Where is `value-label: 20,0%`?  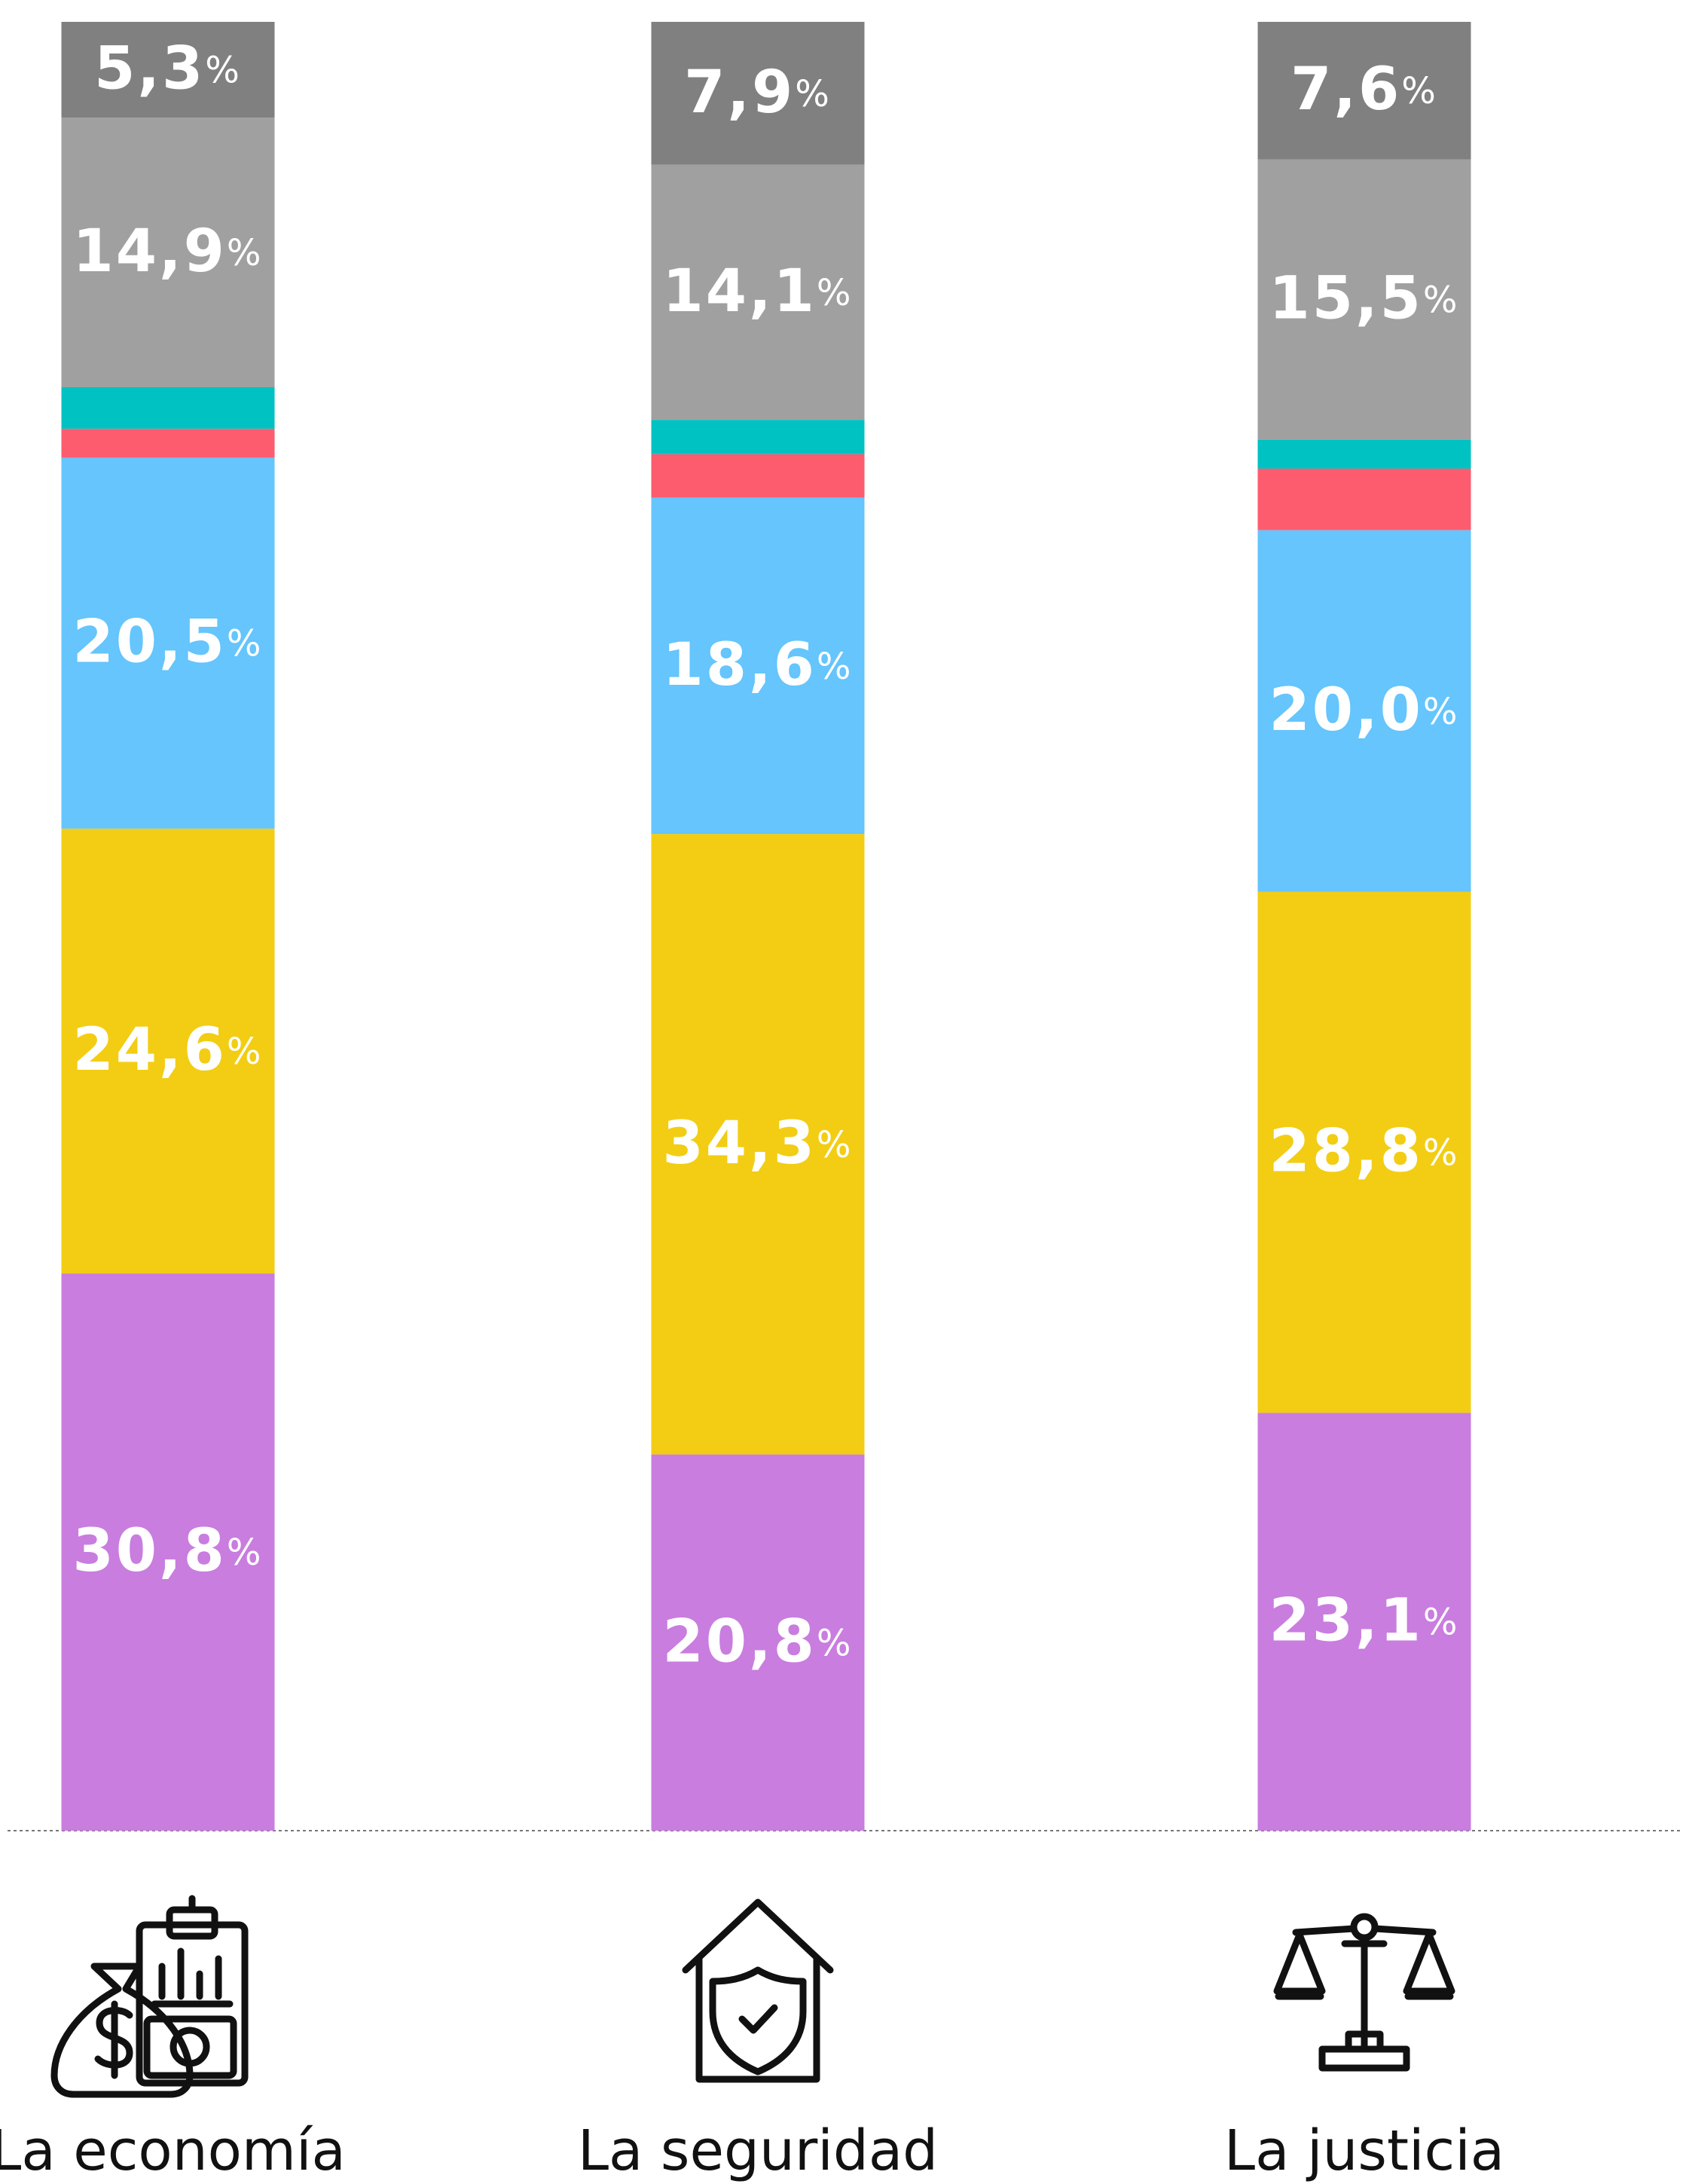 value-label: 20,0% is located at coordinates (1364, 710).